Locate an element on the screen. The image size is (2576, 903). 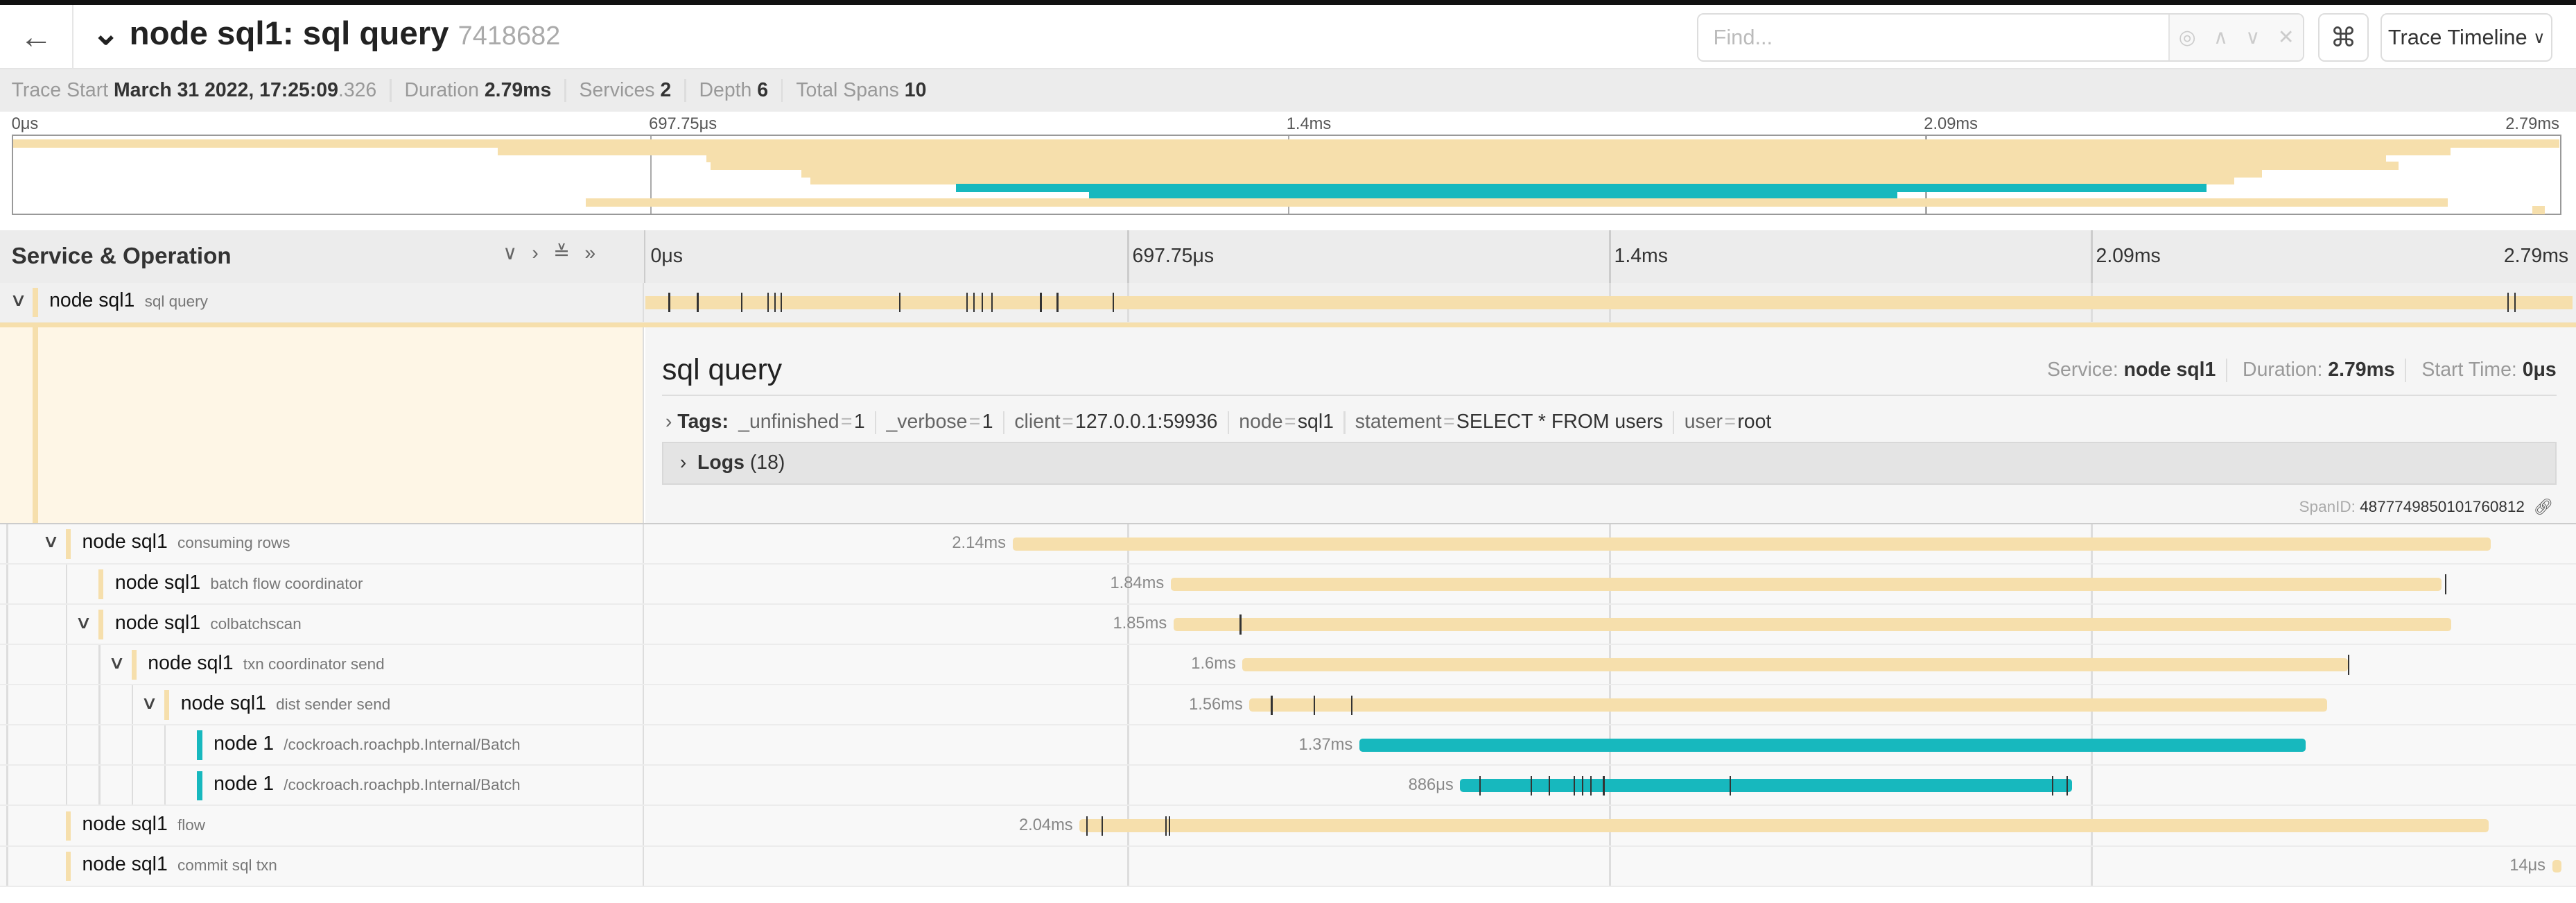
collapse-one-icon: ∨ is located at coordinates (517, 254).